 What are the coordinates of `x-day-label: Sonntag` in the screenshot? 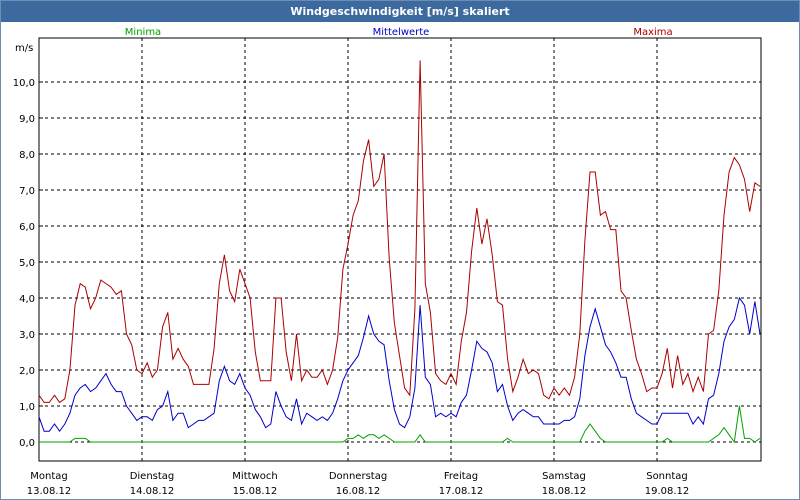 It's located at (667, 476).